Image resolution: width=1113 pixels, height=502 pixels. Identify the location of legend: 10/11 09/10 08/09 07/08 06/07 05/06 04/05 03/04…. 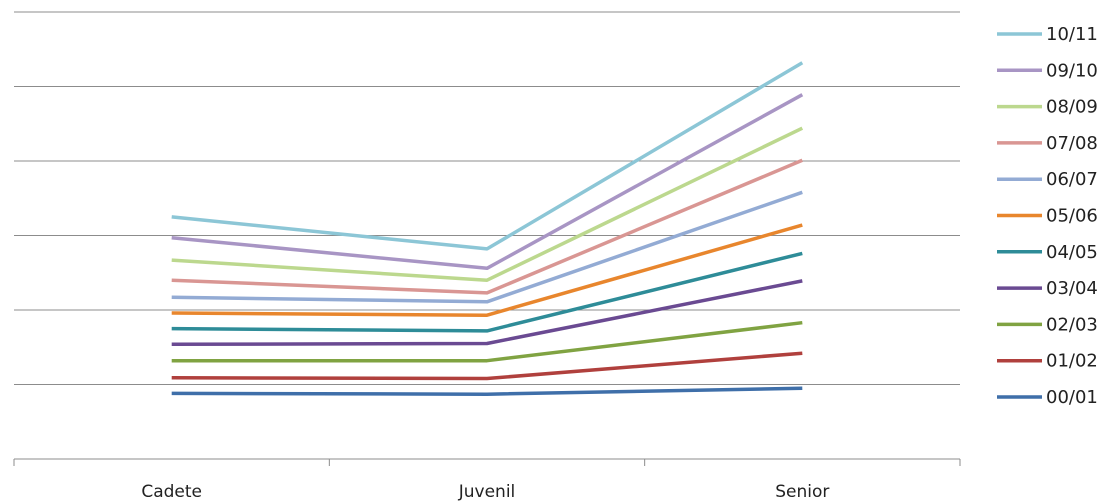
(1047, 216).